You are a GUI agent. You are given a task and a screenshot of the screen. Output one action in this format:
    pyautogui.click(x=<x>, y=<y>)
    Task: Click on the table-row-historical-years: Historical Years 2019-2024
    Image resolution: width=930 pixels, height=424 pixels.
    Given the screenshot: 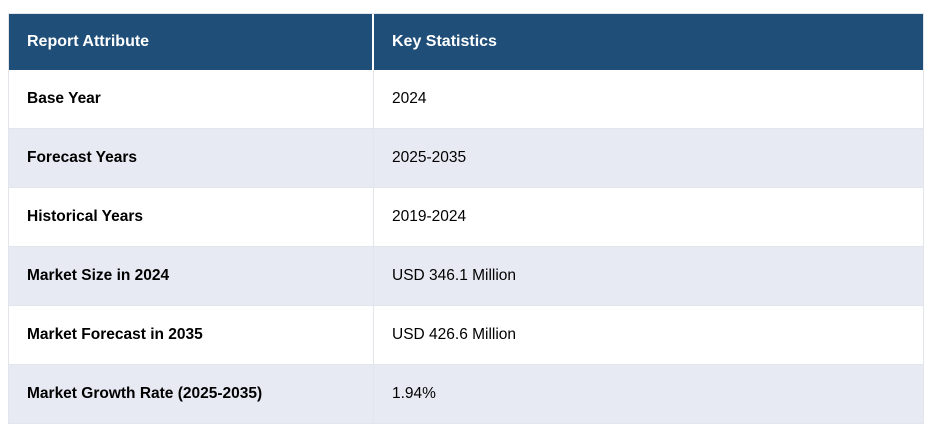 What is the action you would take?
    pyautogui.click(x=466, y=217)
    